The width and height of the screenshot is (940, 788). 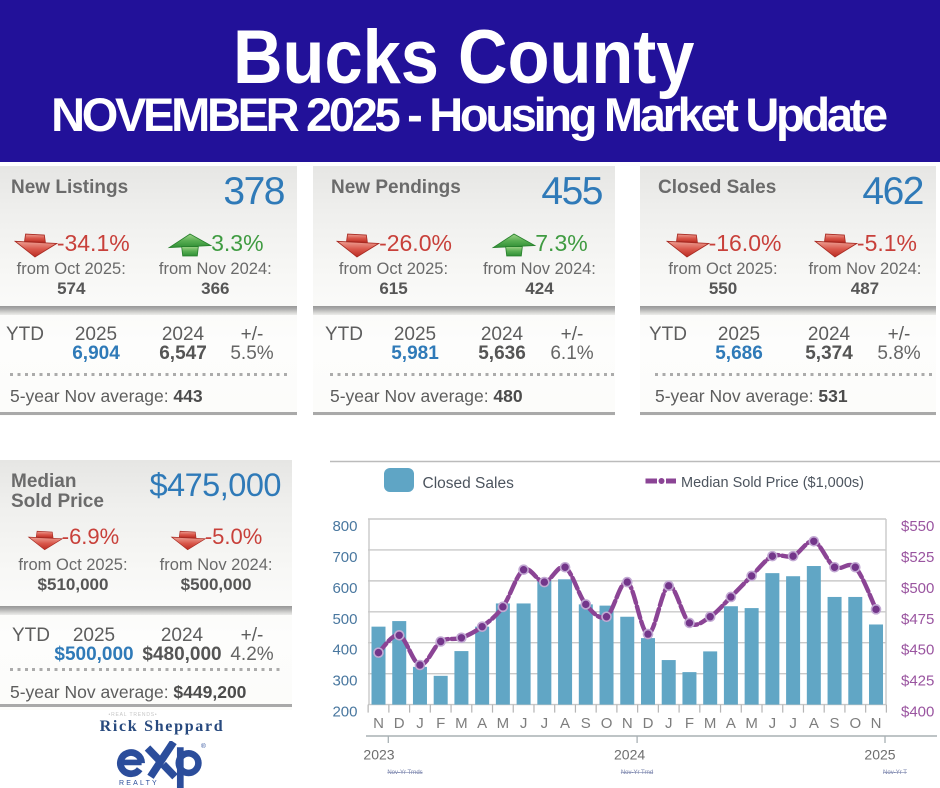 What do you see at coordinates (344, 588) in the screenshot?
I see `svg-text: 600` at bounding box center [344, 588].